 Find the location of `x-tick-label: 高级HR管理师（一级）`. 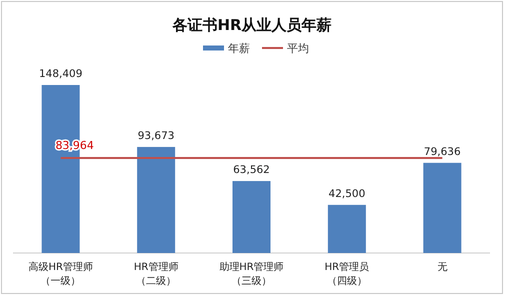

x-tick-label: 高级HR管理师（一级） is located at coordinates (60, 274).